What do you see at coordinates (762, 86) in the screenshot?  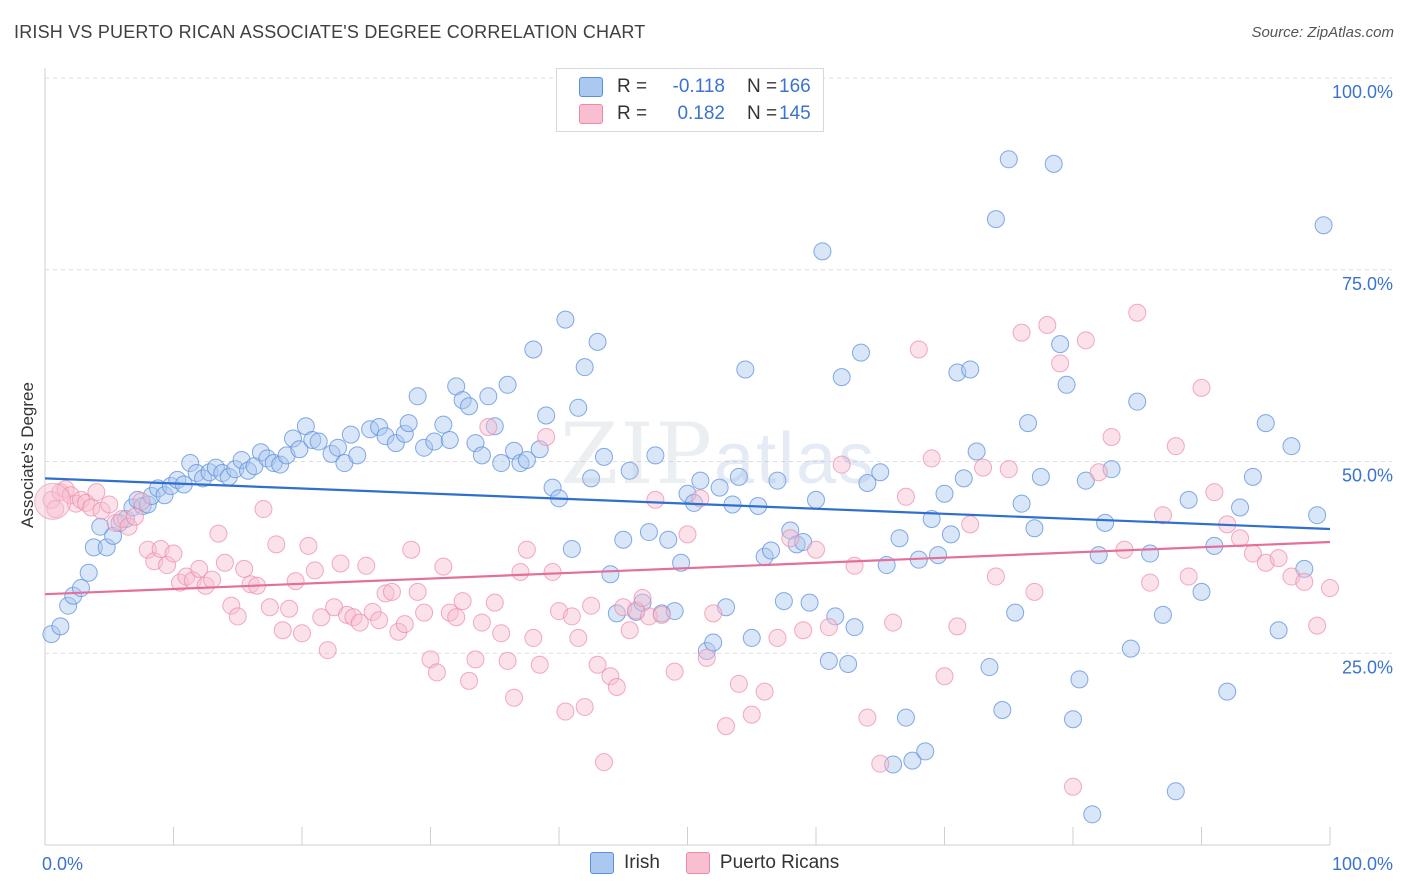 I see `n-label: N =` at bounding box center [762, 86].